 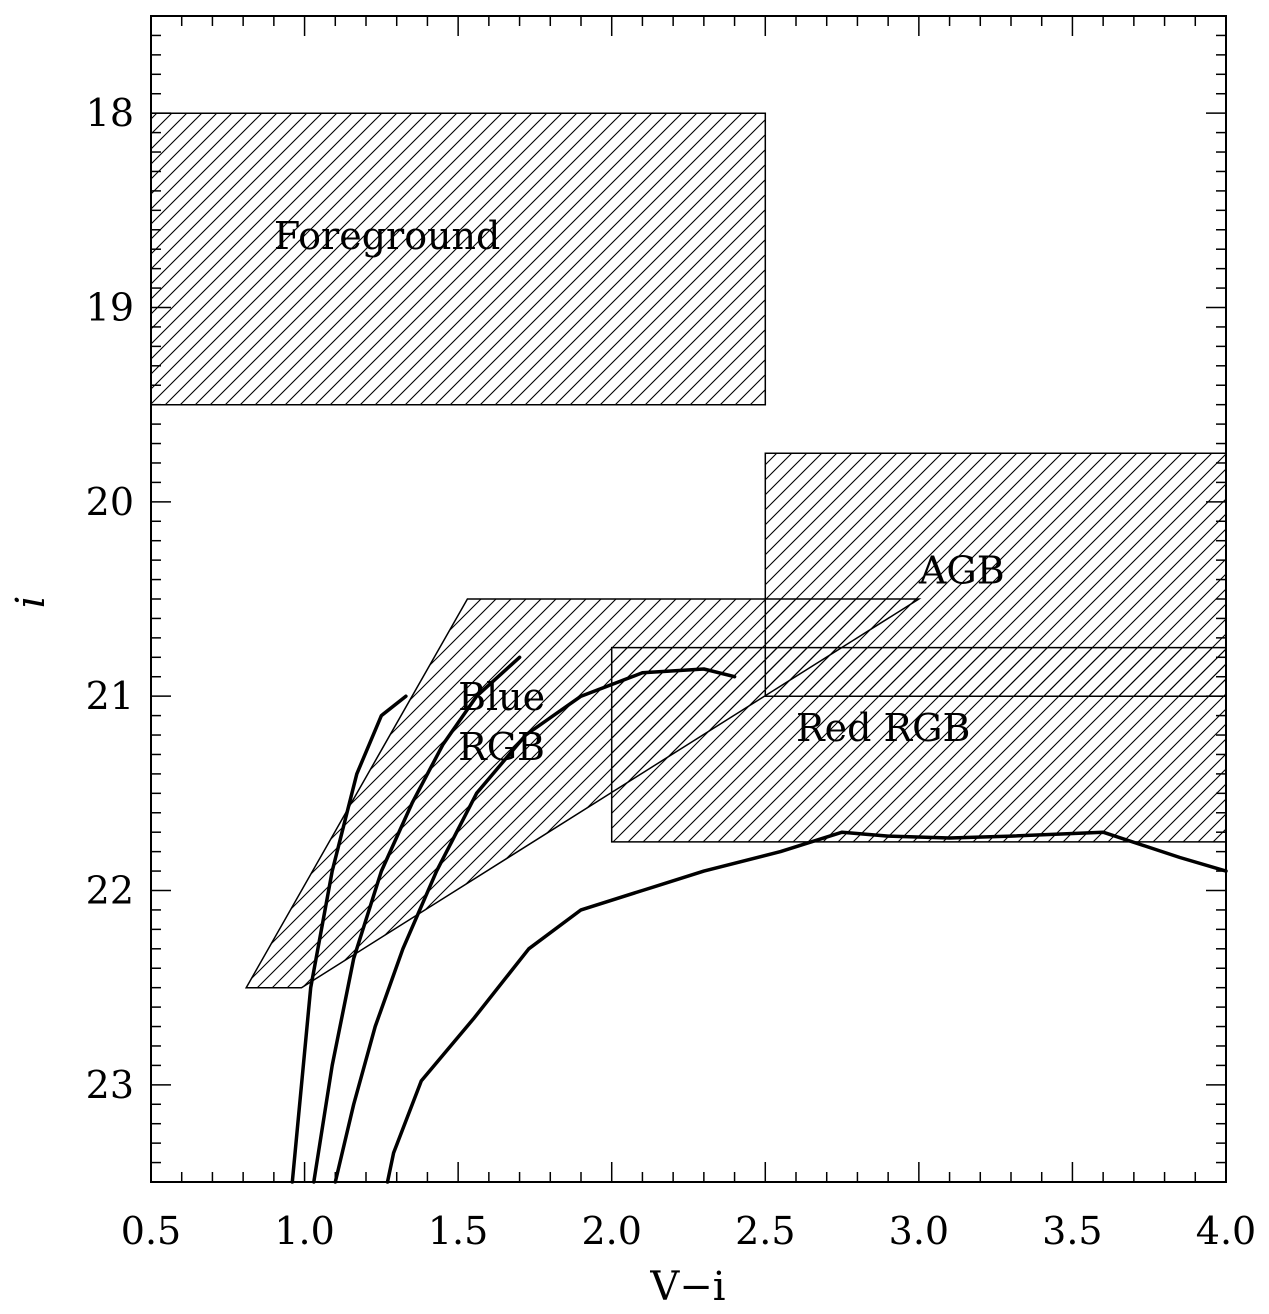 What do you see at coordinates (883, 728) in the screenshot?
I see `region-label: Red RGB` at bounding box center [883, 728].